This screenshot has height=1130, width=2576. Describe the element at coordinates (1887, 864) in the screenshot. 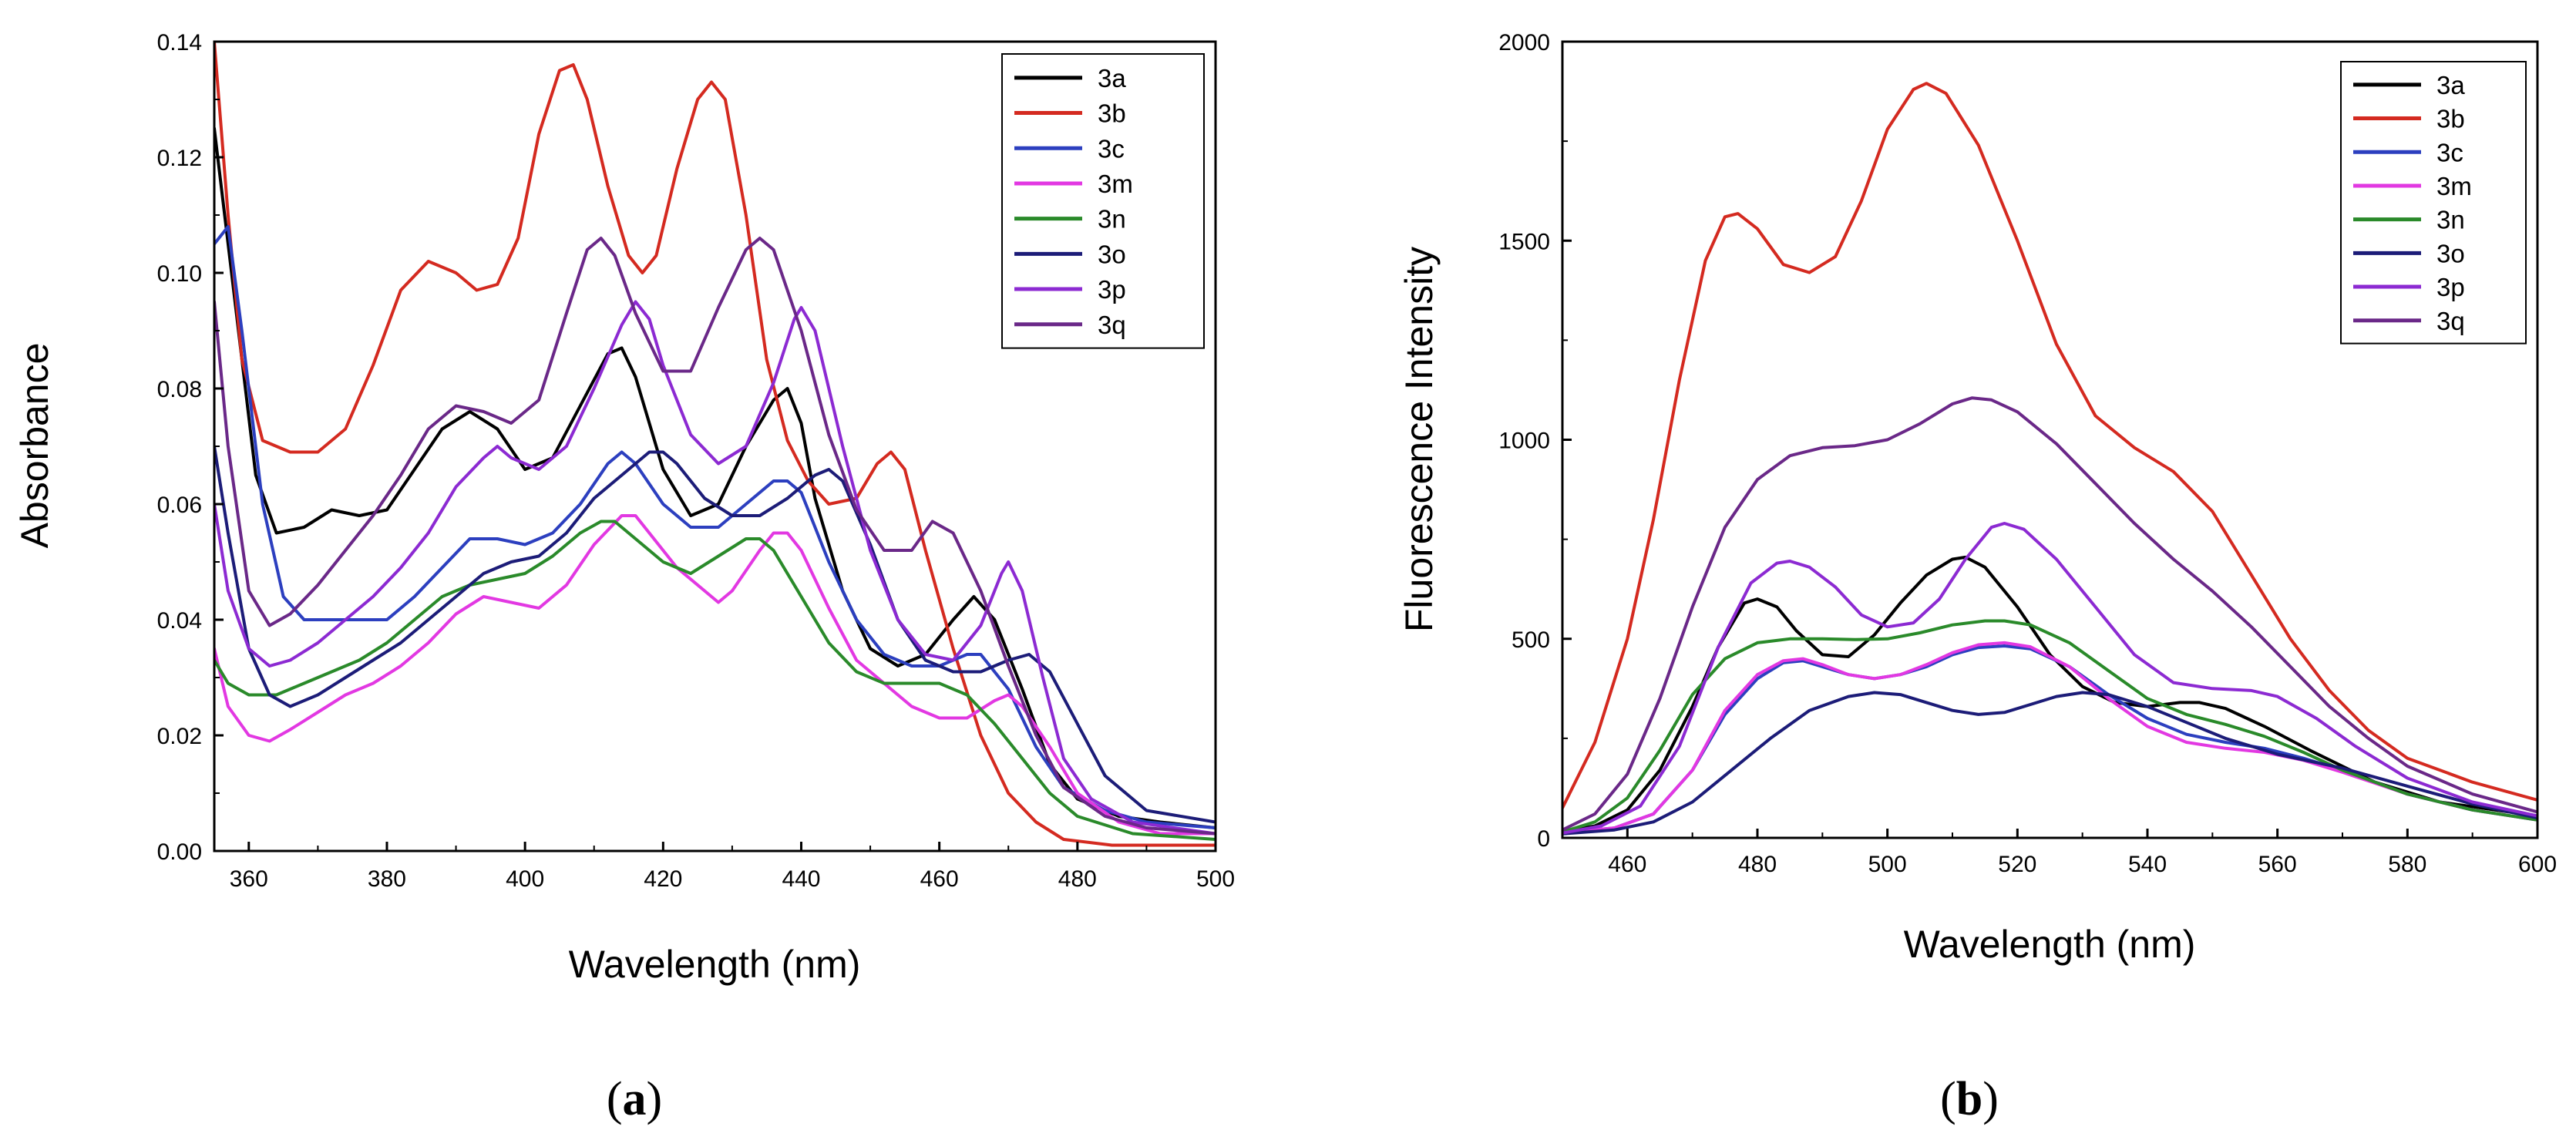

I see `chart-b-xtick-label: 500` at that location.